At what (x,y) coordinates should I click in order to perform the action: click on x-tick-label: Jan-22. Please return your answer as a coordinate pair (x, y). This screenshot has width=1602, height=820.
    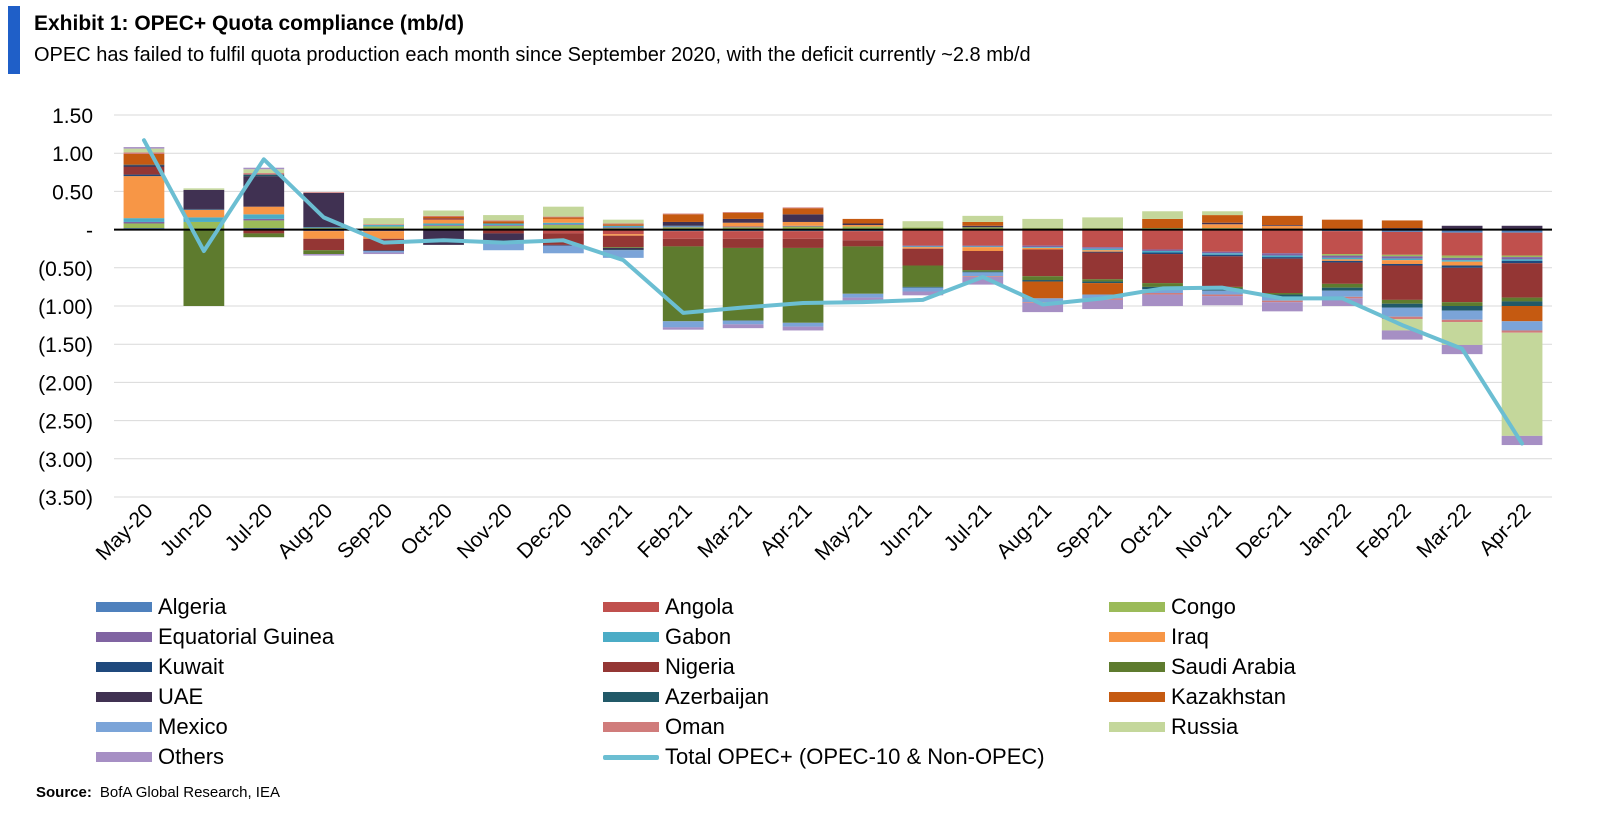
    Looking at the image, I should click on (1325, 530).